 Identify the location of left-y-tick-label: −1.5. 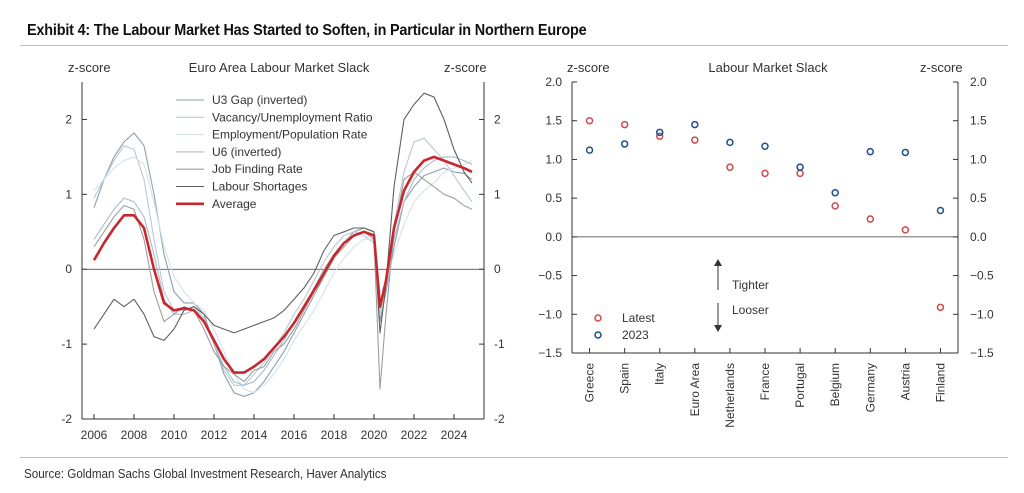
(550, 353).